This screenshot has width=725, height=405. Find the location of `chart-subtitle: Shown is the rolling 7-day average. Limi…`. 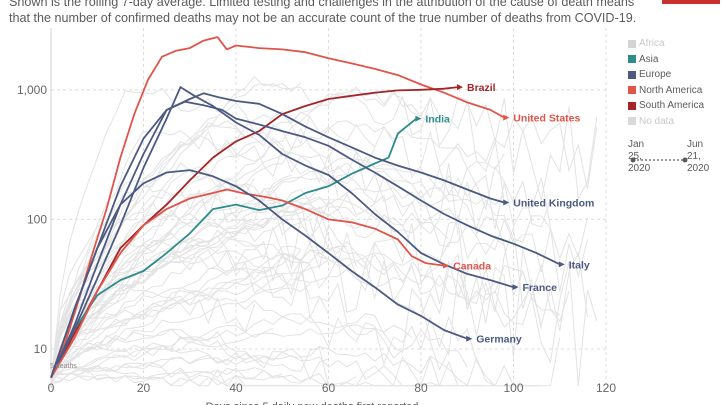

chart-subtitle: Shown is the rolling 7-day average. Limi… is located at coordinates (324, 13).